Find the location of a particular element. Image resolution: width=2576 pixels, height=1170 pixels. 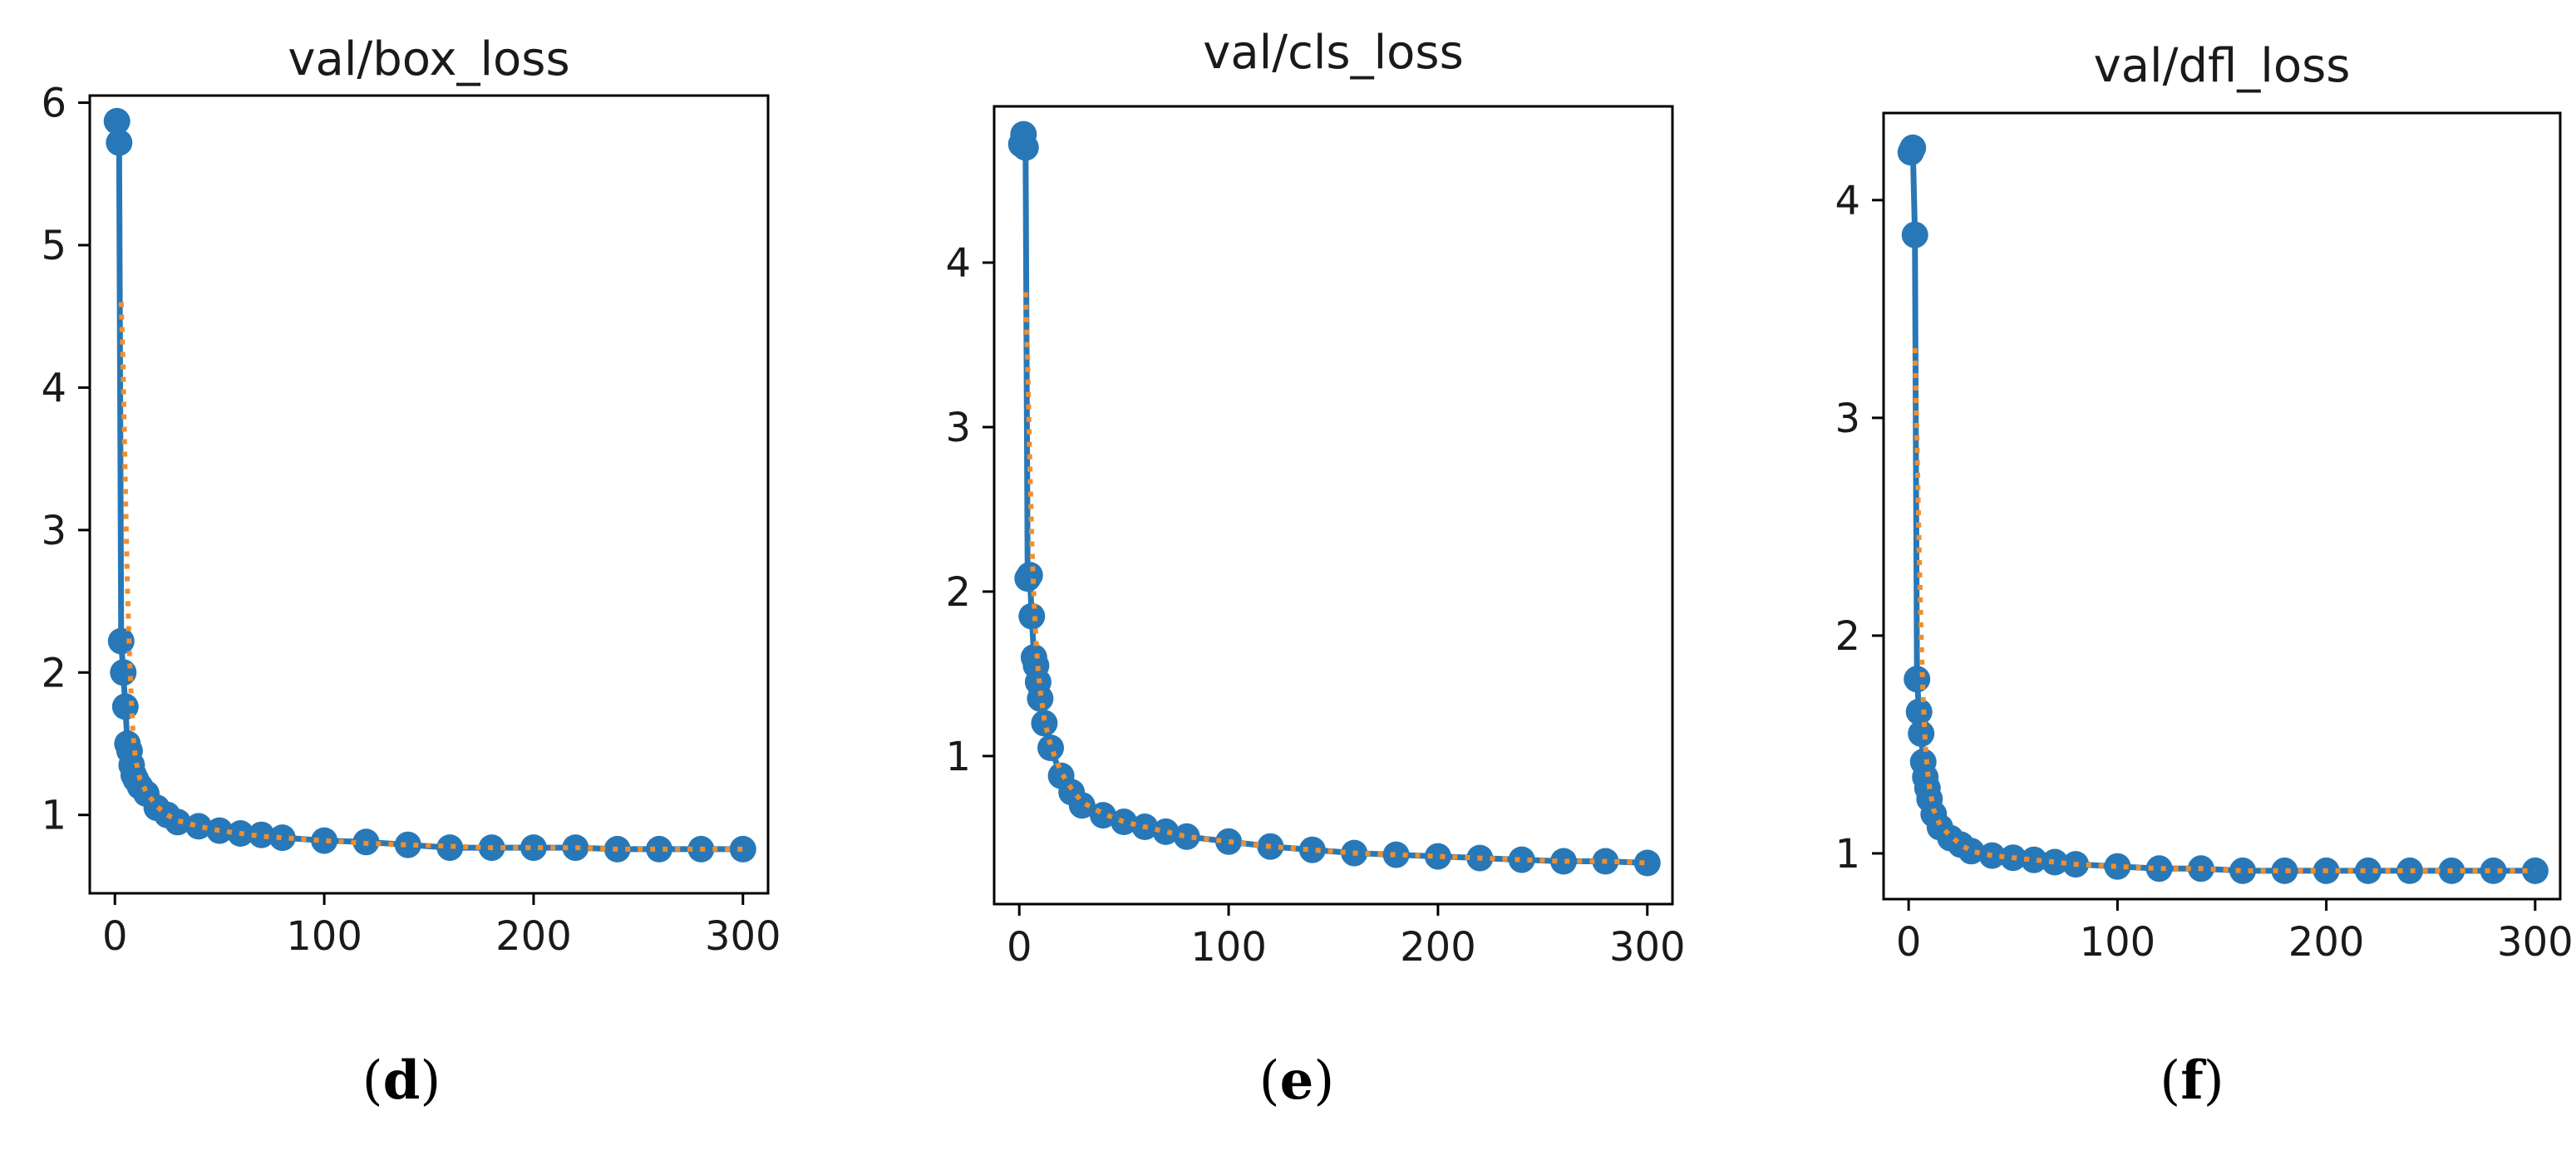

caption-f: (f) is located at coordinates (2192, 1081).